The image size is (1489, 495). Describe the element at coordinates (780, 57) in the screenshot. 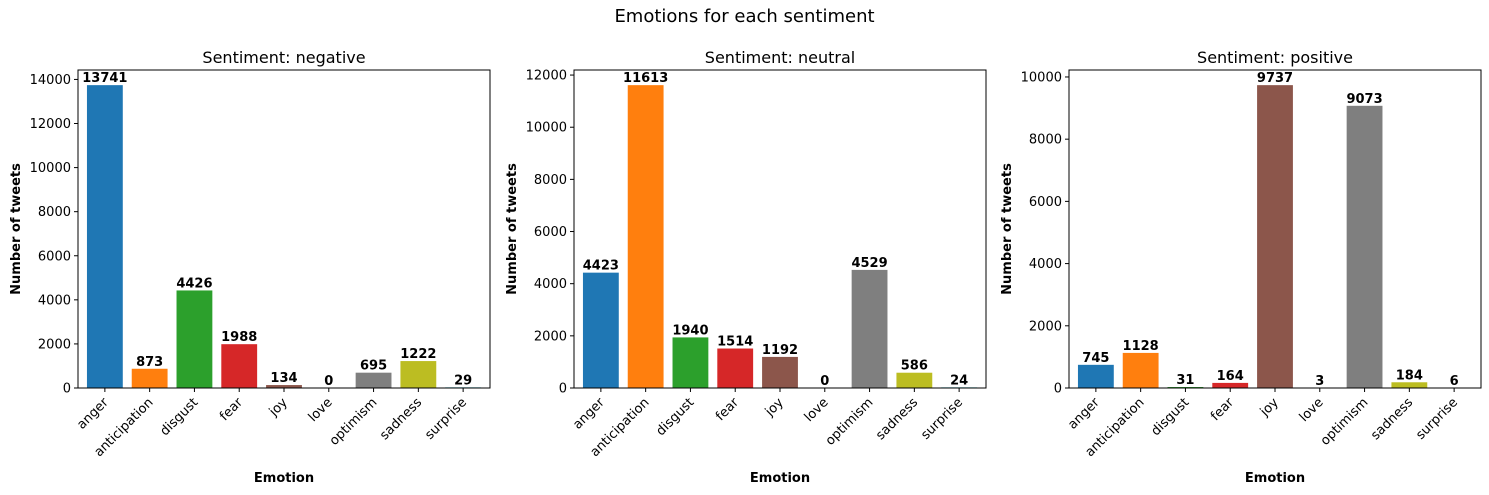

I see `panel-title: Sentiment: neutral` at that location.